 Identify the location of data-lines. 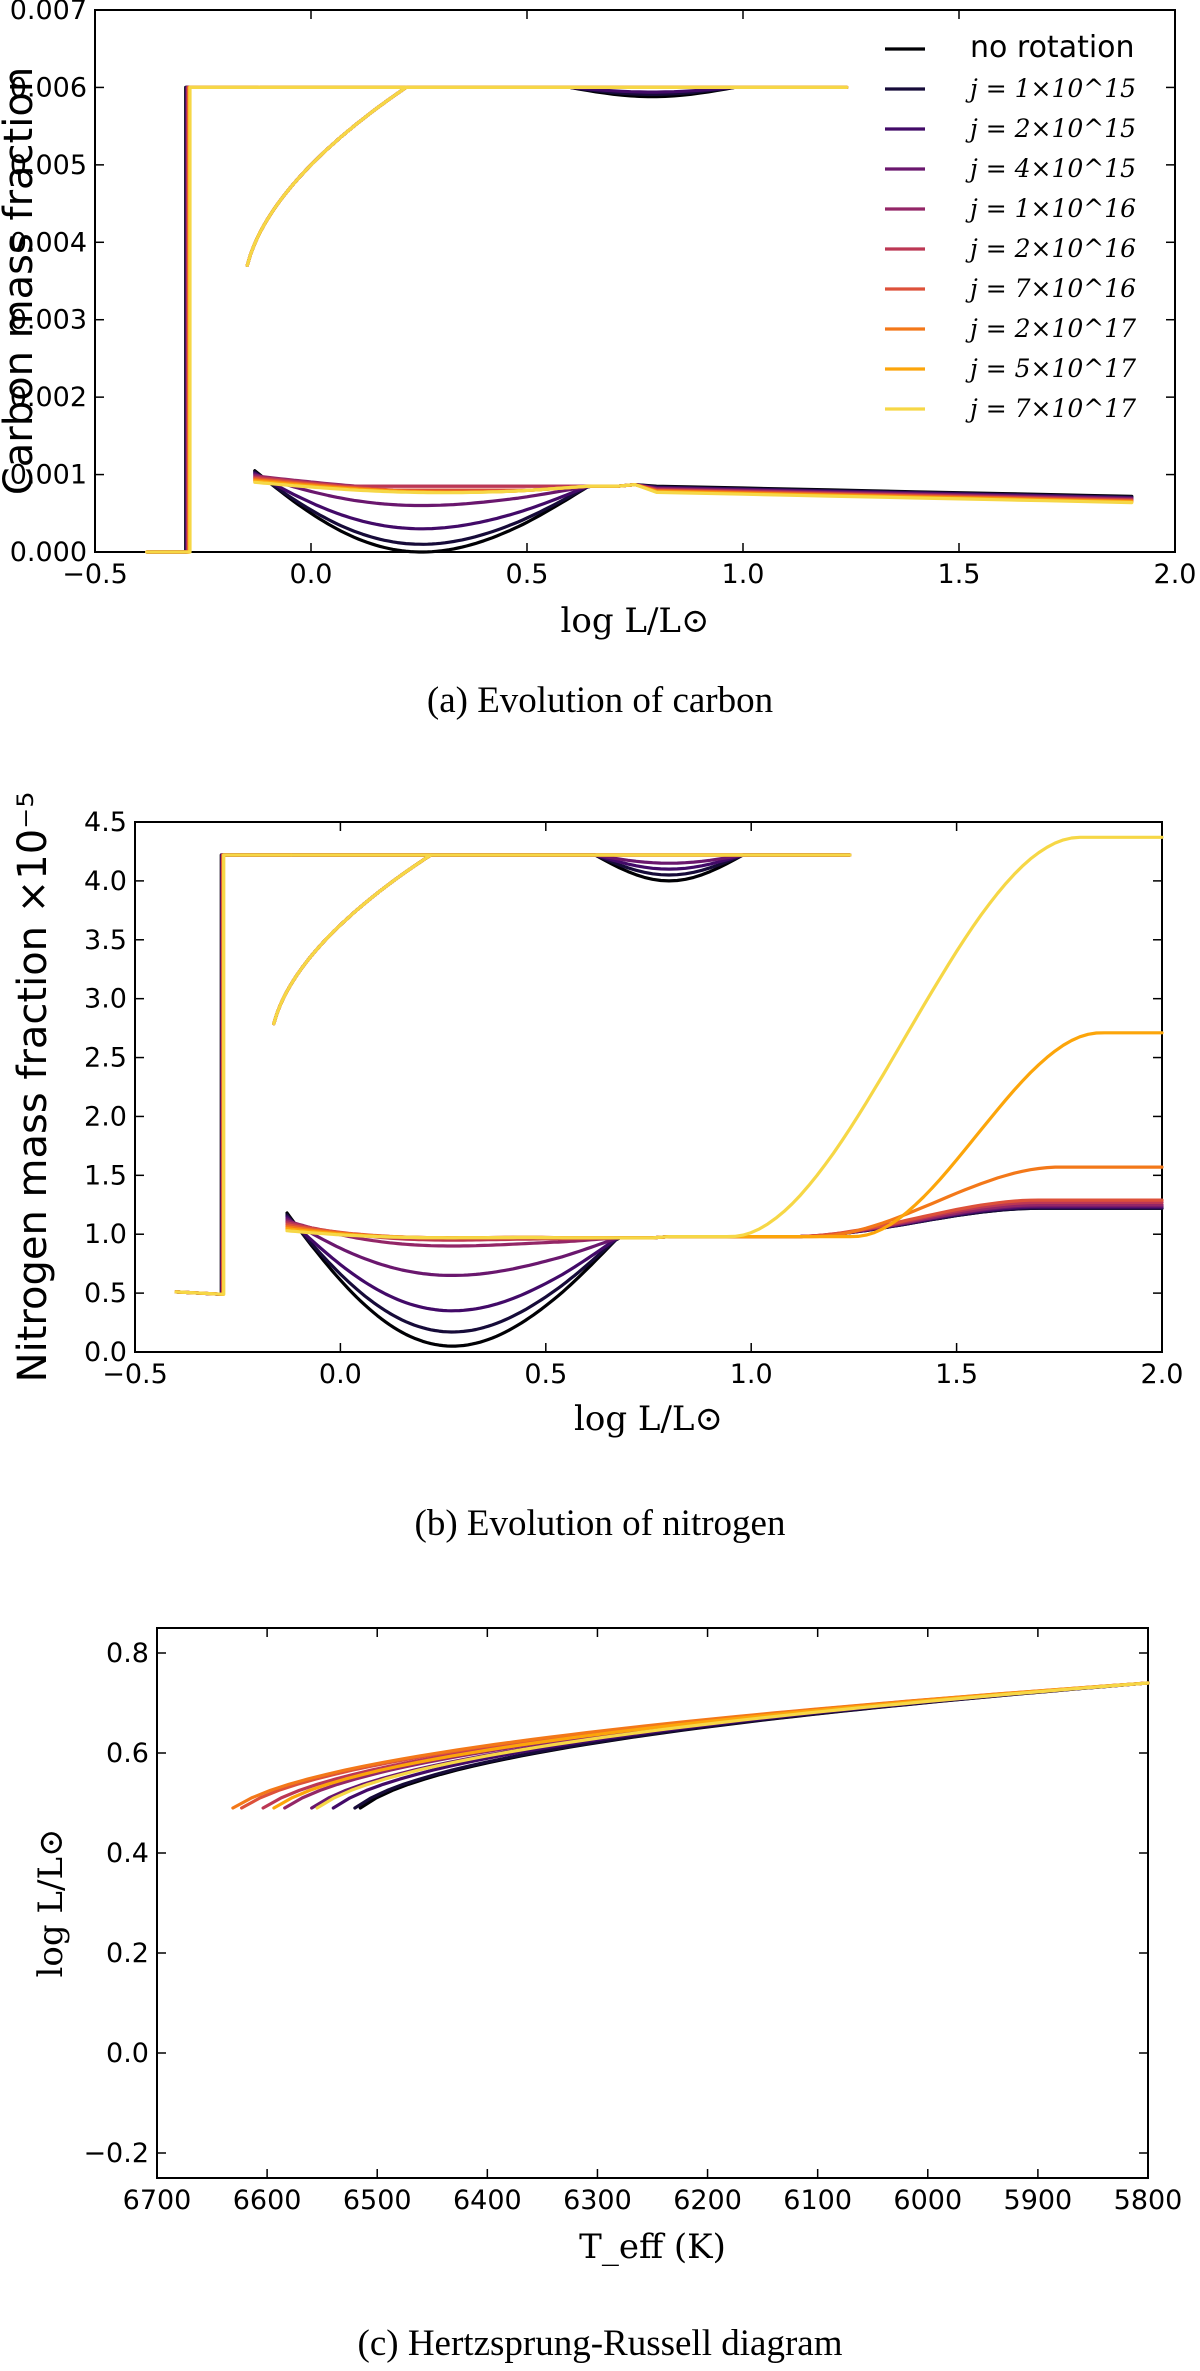
(690, 1745).